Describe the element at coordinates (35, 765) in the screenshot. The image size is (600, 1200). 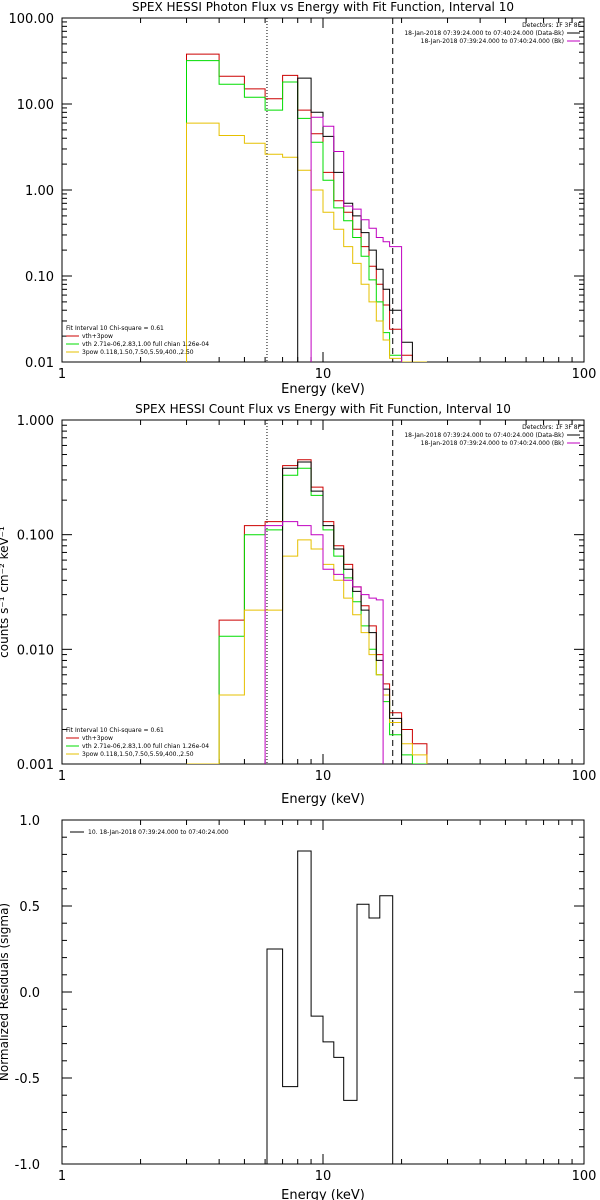
I see `y-tick-label: 0.001` at that location.